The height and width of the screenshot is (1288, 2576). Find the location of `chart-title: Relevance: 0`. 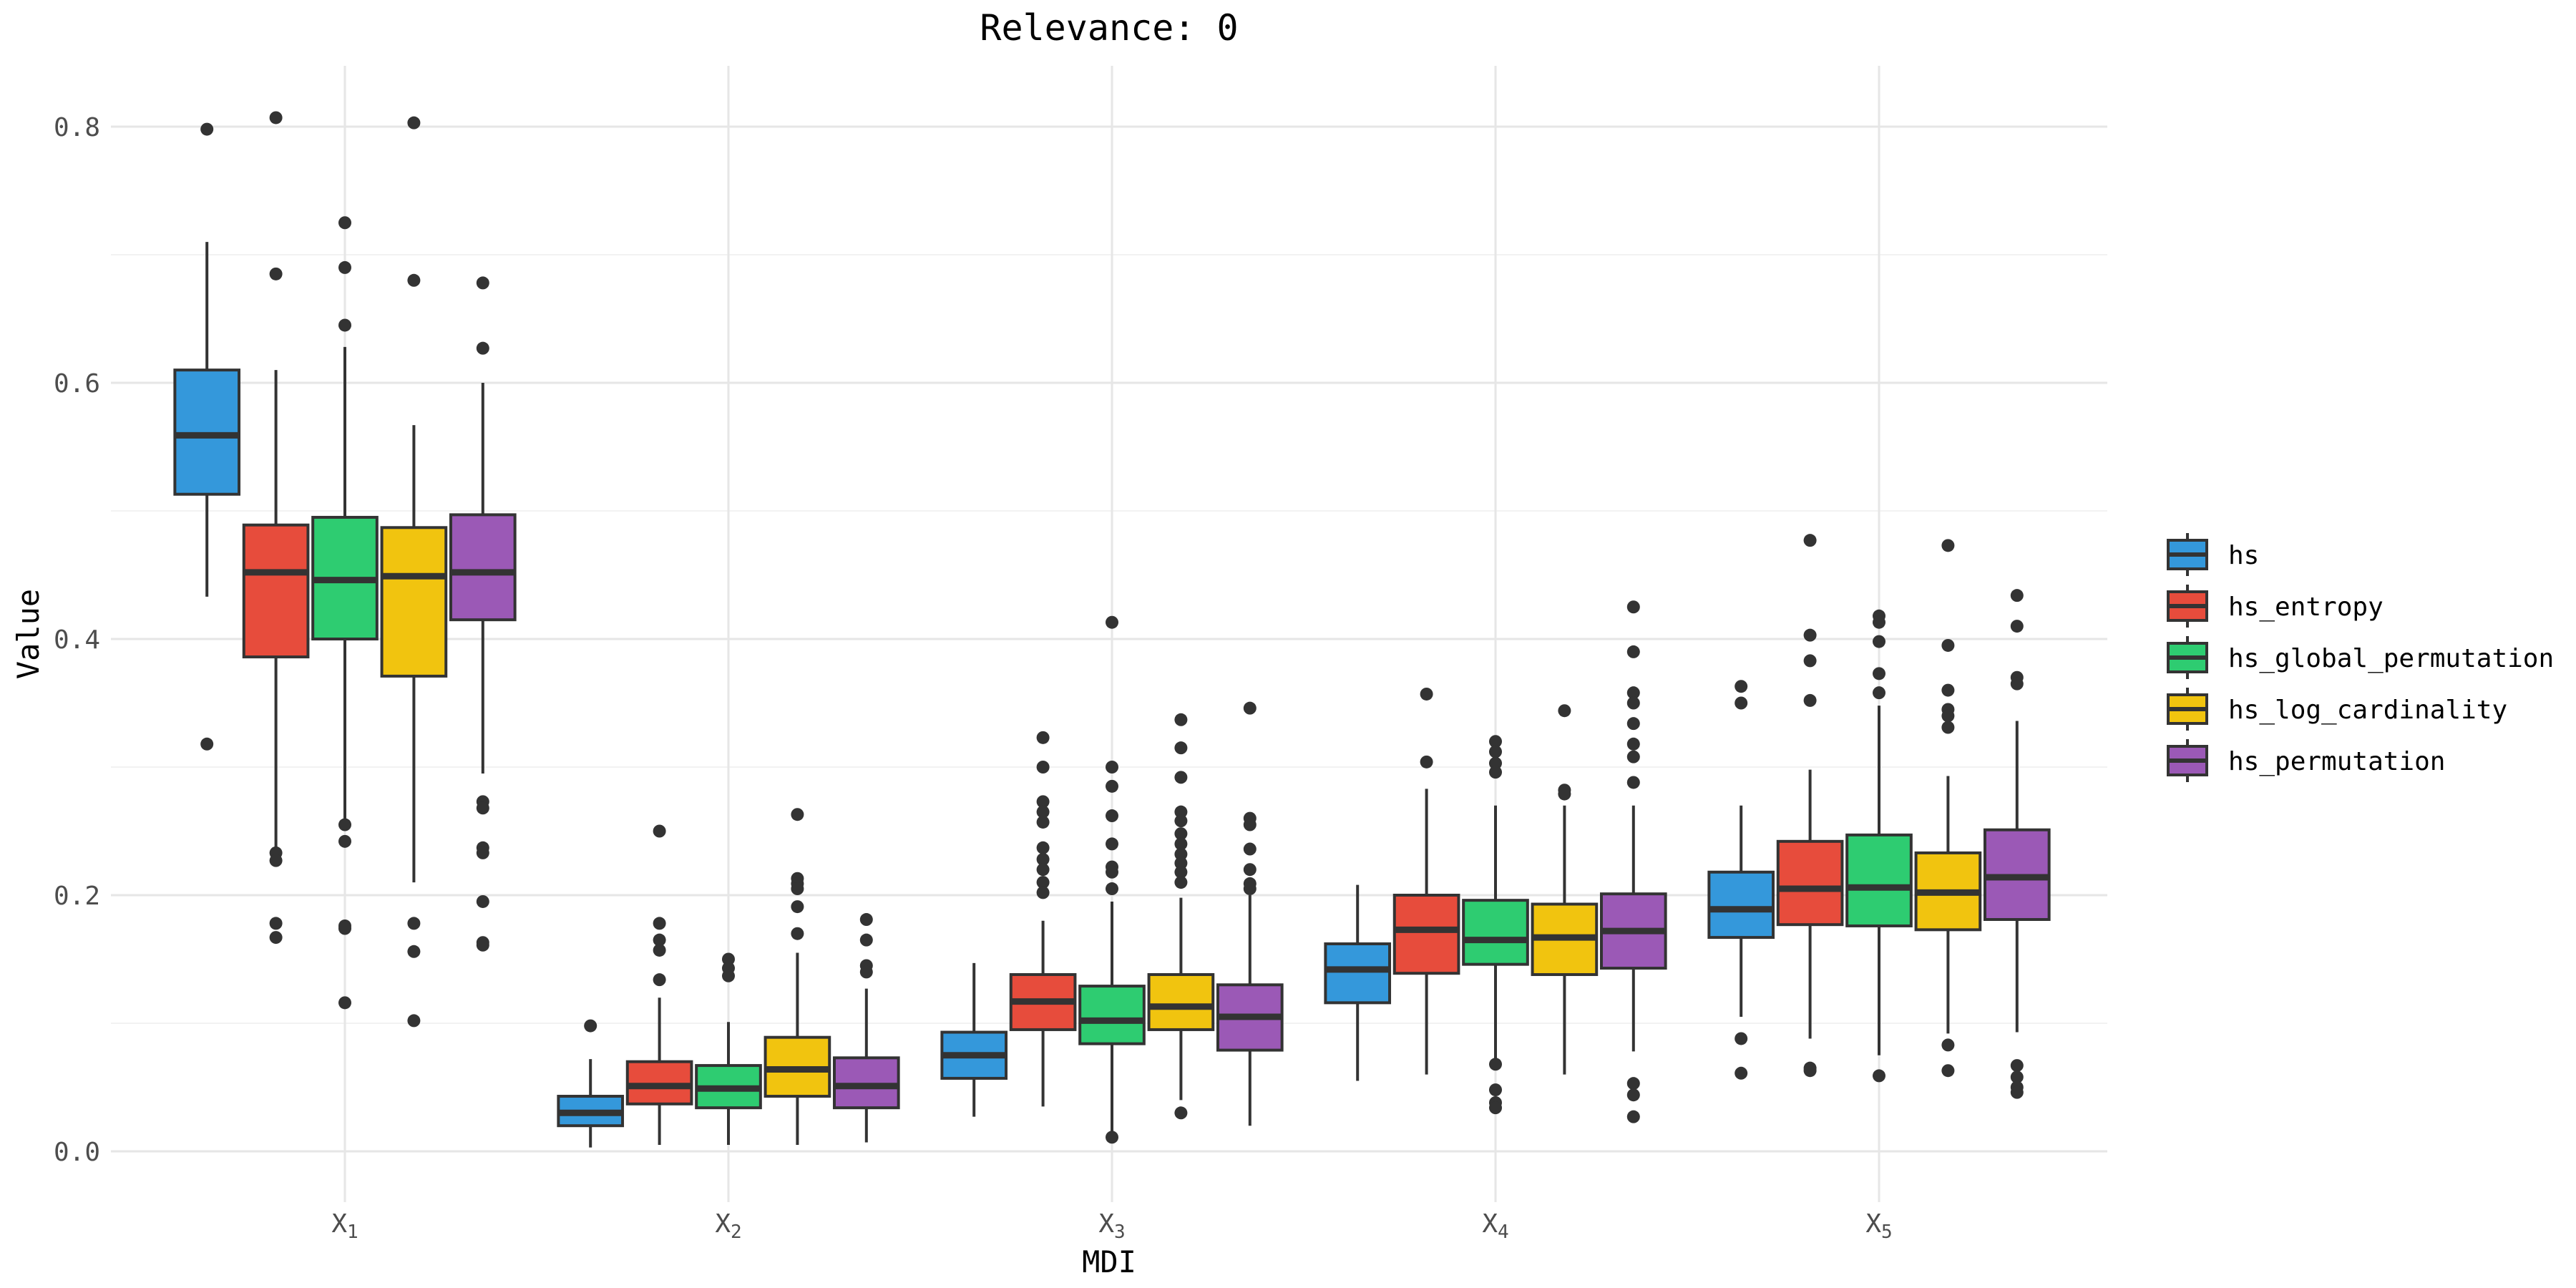

chart-title: Relevance: 0 is located at coordinates (1109, 28).